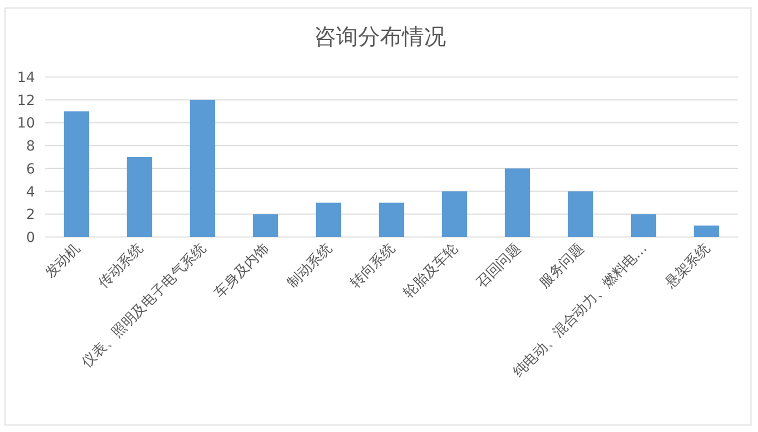 The height and width of the screenshot is (432, 758). I want to click on x-tick-label: 转向系统, so click(372, 266).